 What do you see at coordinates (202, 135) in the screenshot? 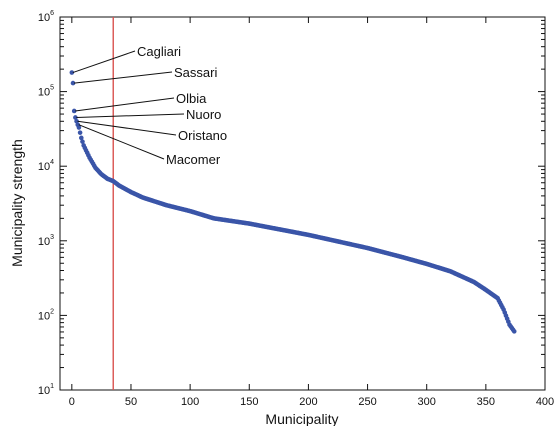
I see `annotation-label: Oristano` at bounding box center [202, 135].